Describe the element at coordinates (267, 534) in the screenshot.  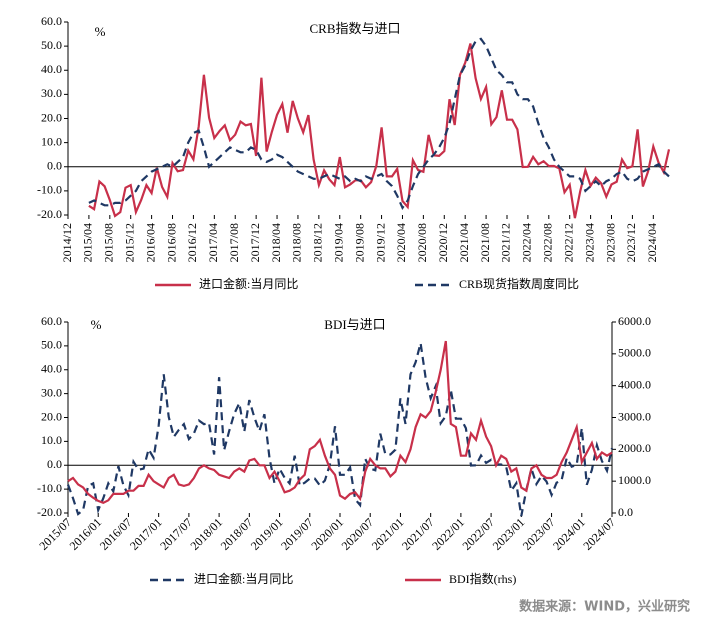
I see `x-tick-label: 2019/01` at that location.